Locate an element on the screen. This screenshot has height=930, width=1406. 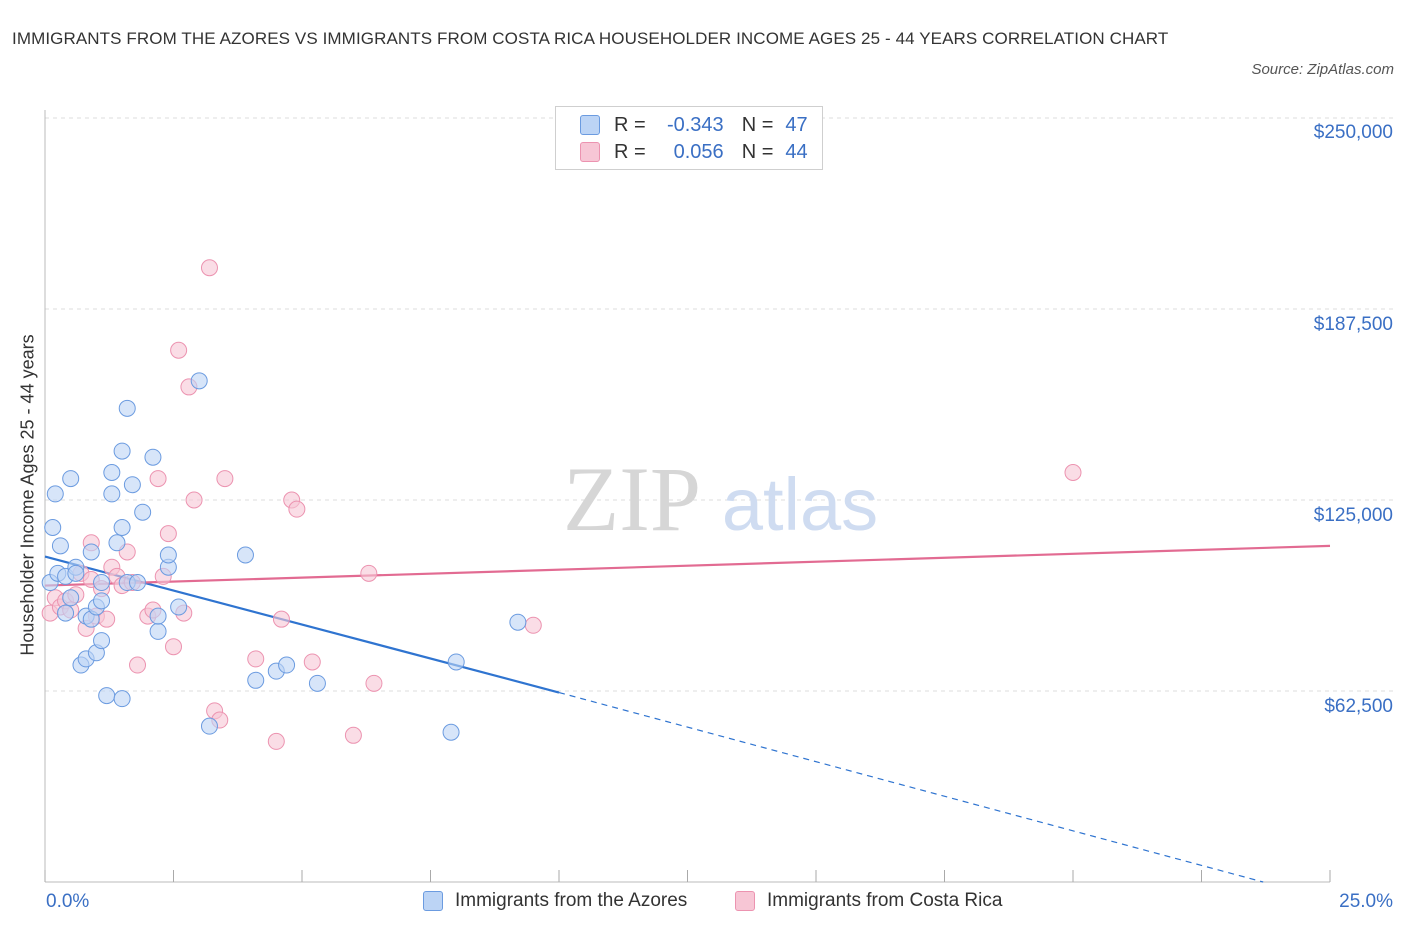
legend-row-azores: R = -0.343 N = 47 is located at coordinates (694, 125).